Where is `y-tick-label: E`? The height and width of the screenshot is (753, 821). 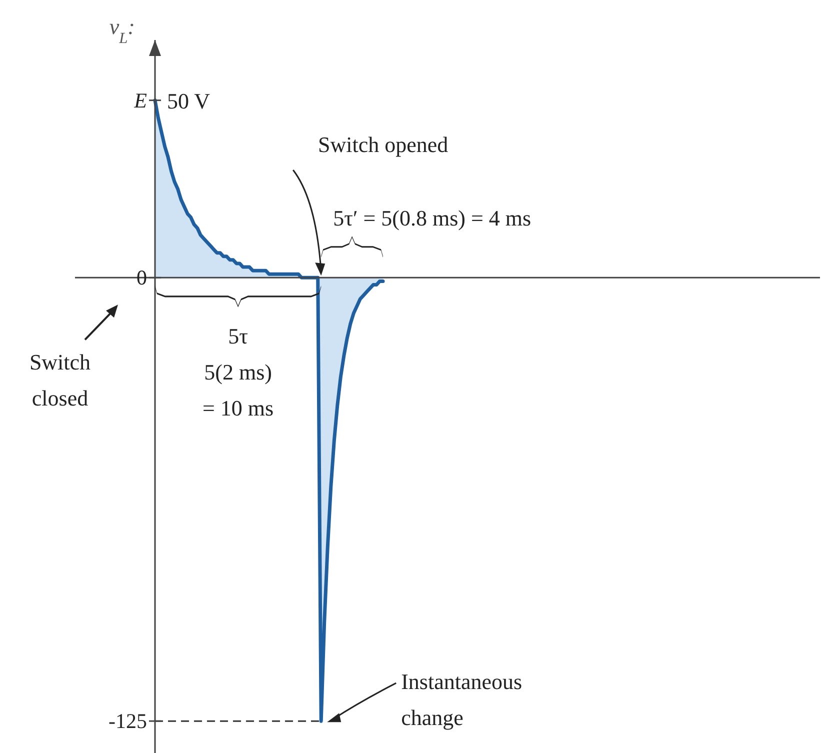 y-tick-label: E is located at coordinates (140, 100).